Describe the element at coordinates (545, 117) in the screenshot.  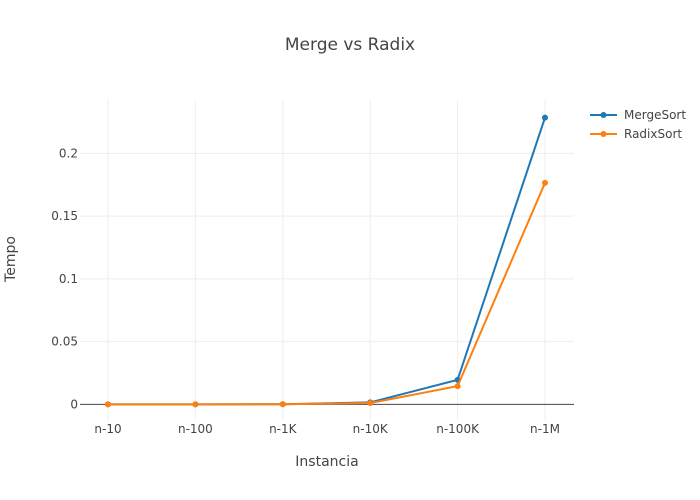
I see `mergesort-point` at that location.